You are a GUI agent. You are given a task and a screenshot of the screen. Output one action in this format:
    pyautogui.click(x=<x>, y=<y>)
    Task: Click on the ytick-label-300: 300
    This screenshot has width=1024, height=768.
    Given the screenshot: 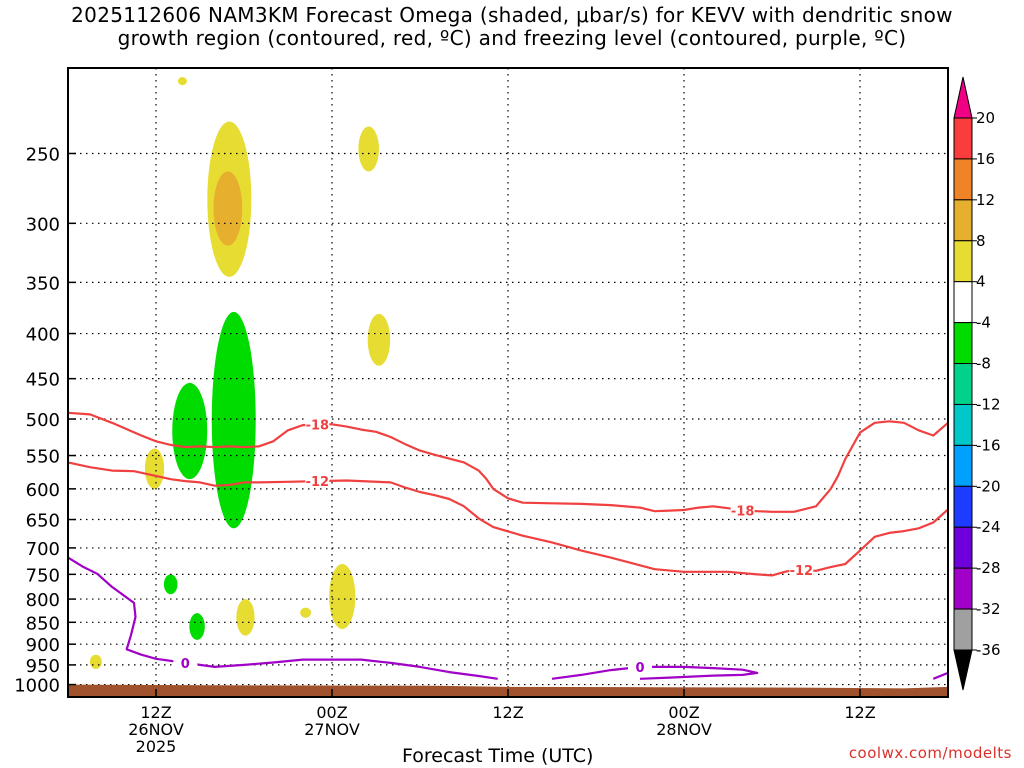 What is the action you would take?
    pyautogui.click(x=43, y=224)
    